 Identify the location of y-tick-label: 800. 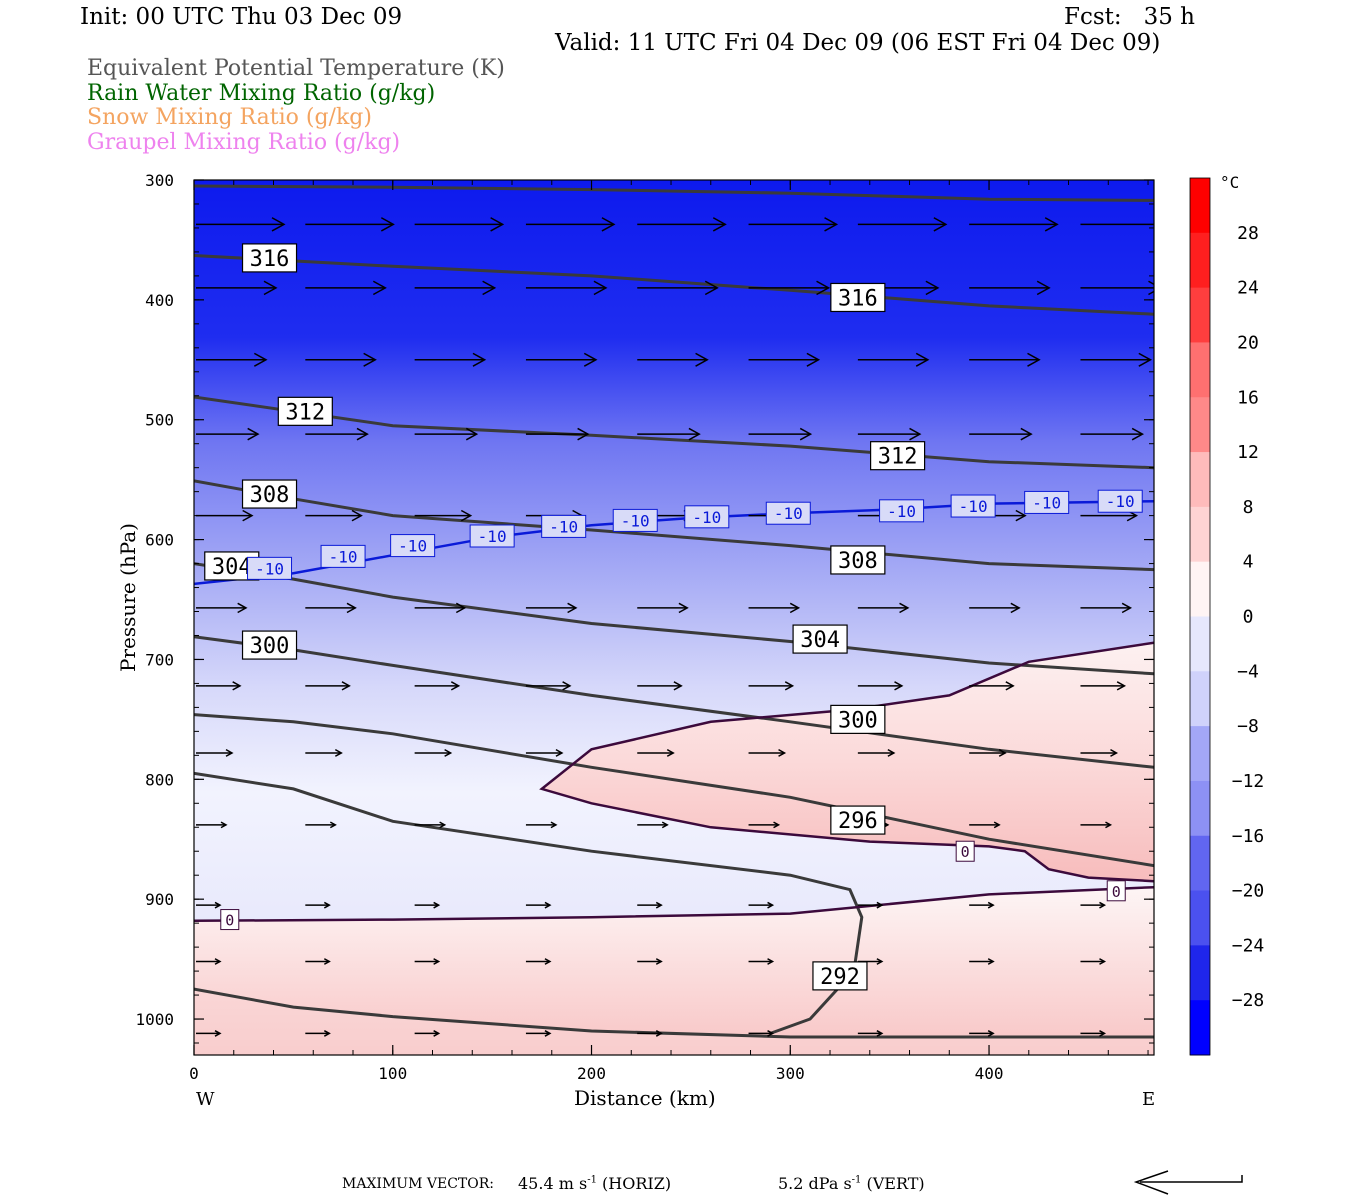
(159, 779).